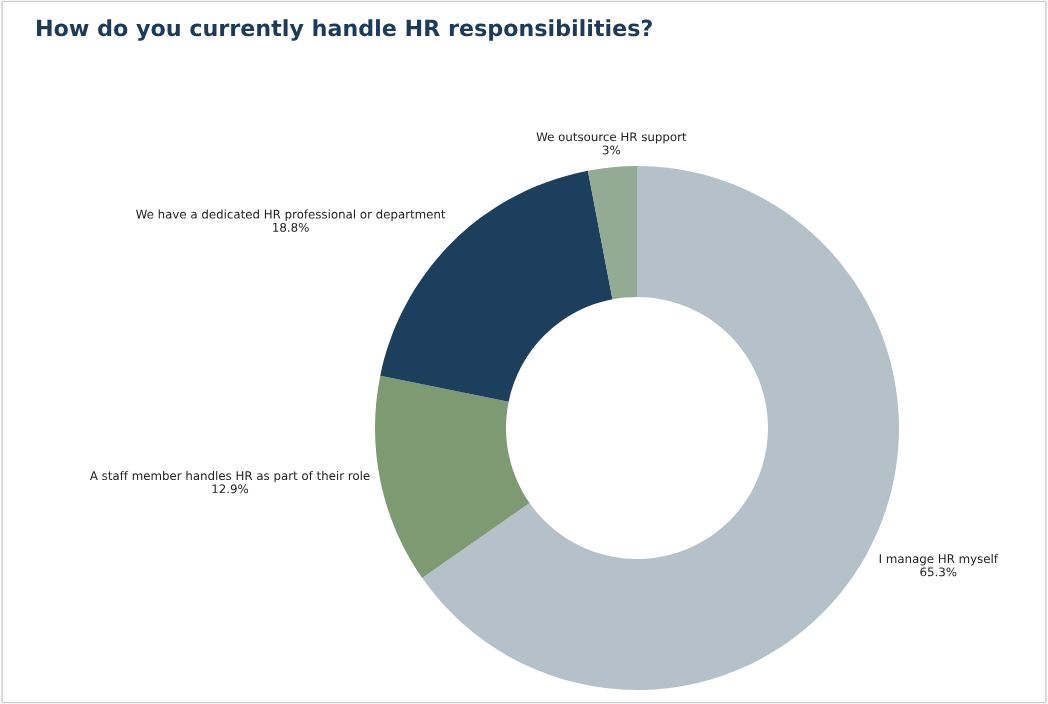 The width and height of the screenshot is (1048, 704). I want to click on chart-title: How do you currently handle HR responsibilities?, so click(344, 30).